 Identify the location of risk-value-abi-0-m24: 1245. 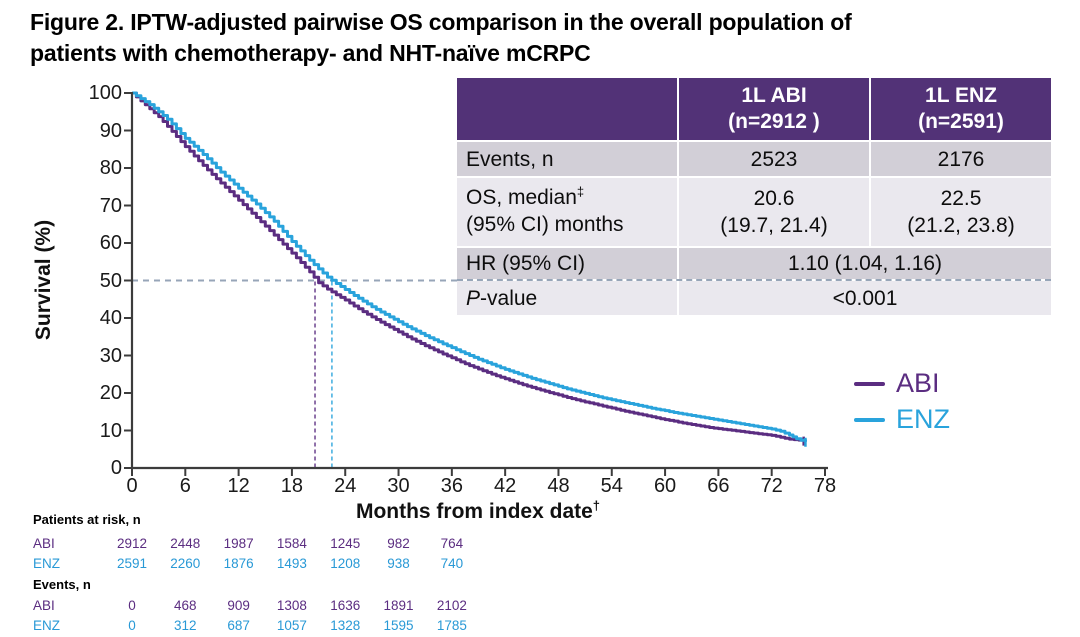
(345, 543).